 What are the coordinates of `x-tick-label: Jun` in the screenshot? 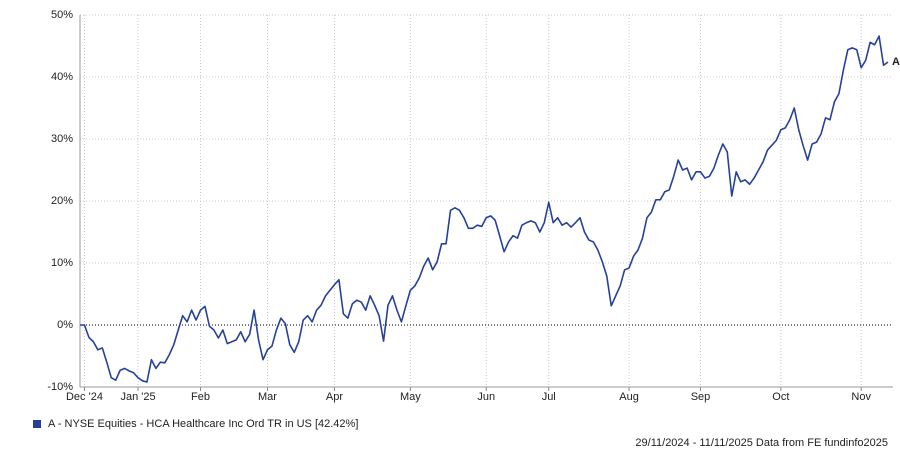 It's located at (486, 397).